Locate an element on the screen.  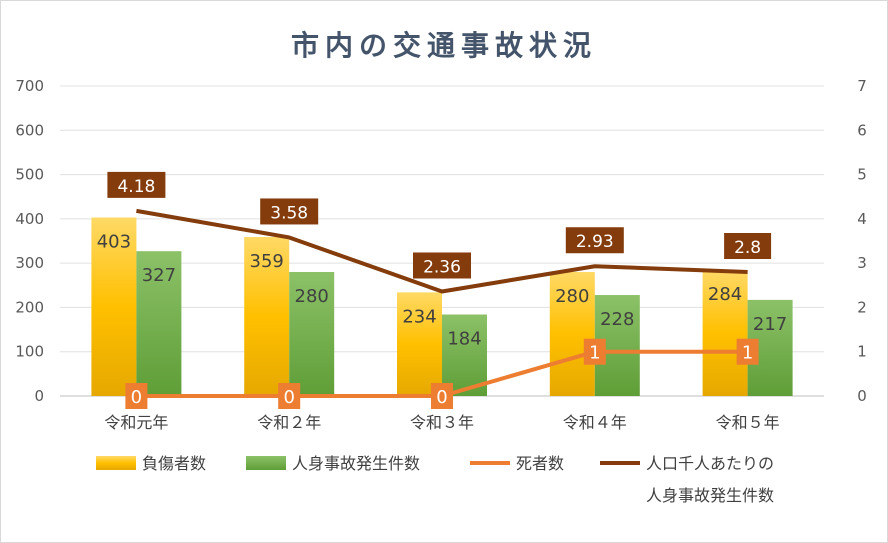
data-label: 2.36 is located at coordinates (442, 267).